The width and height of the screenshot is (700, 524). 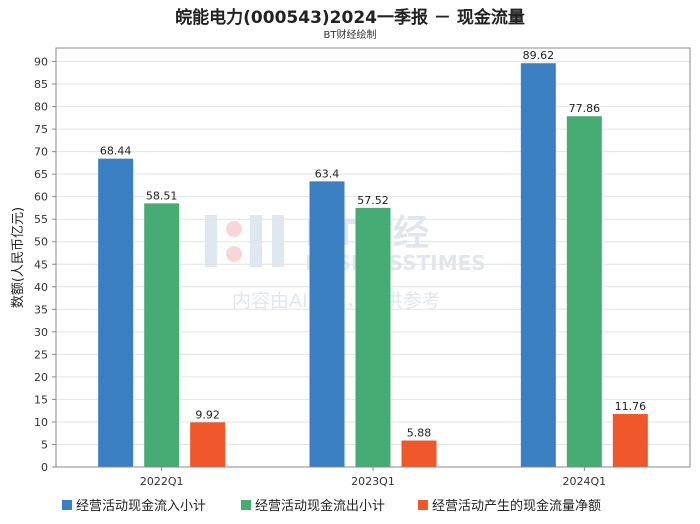 I want to click on y-tick-label: 65, so click(x=41, y=174).